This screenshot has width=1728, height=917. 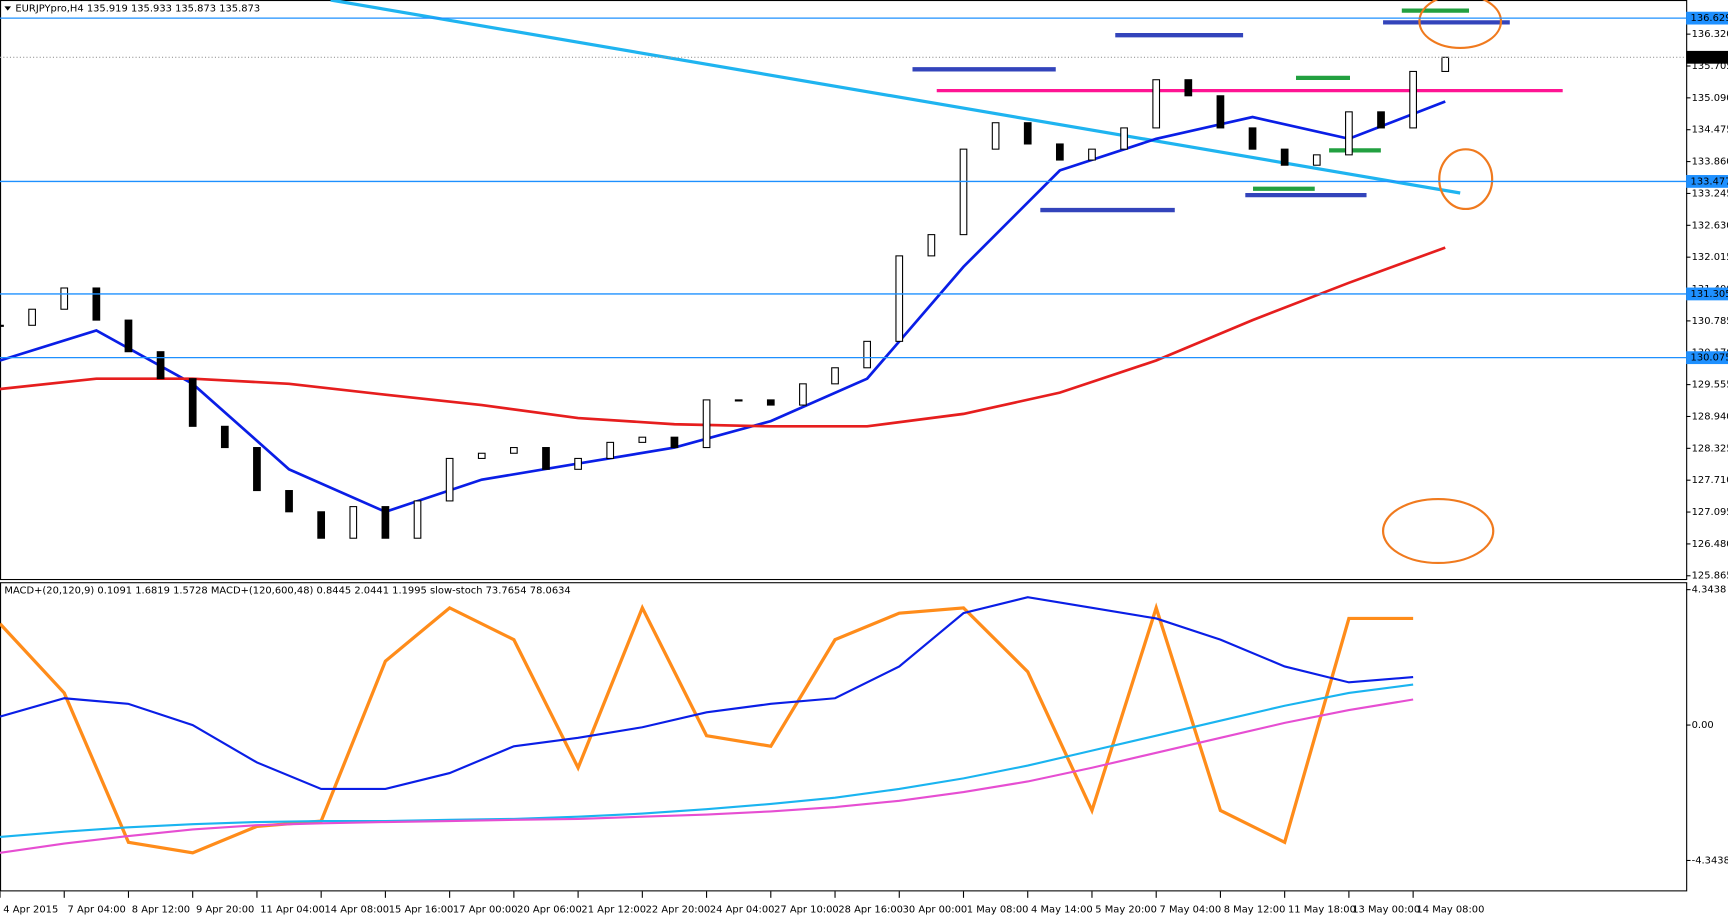 I want to click on x-tick-label: 28 Apr 16:00, so click(x=870, y=910).